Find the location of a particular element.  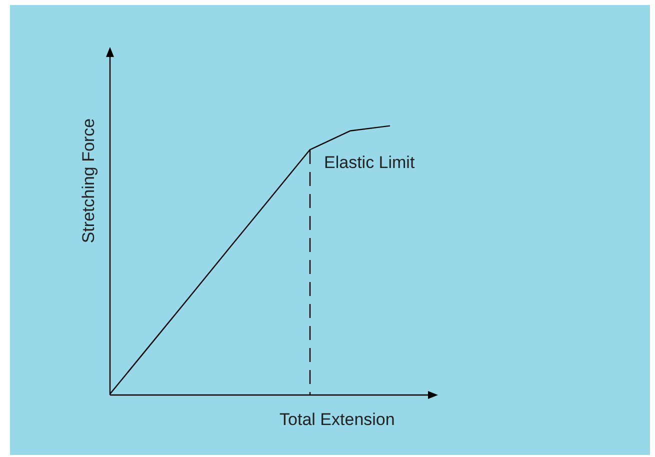

x-axis-title: Total Extension is located at coordinates (337, 419).